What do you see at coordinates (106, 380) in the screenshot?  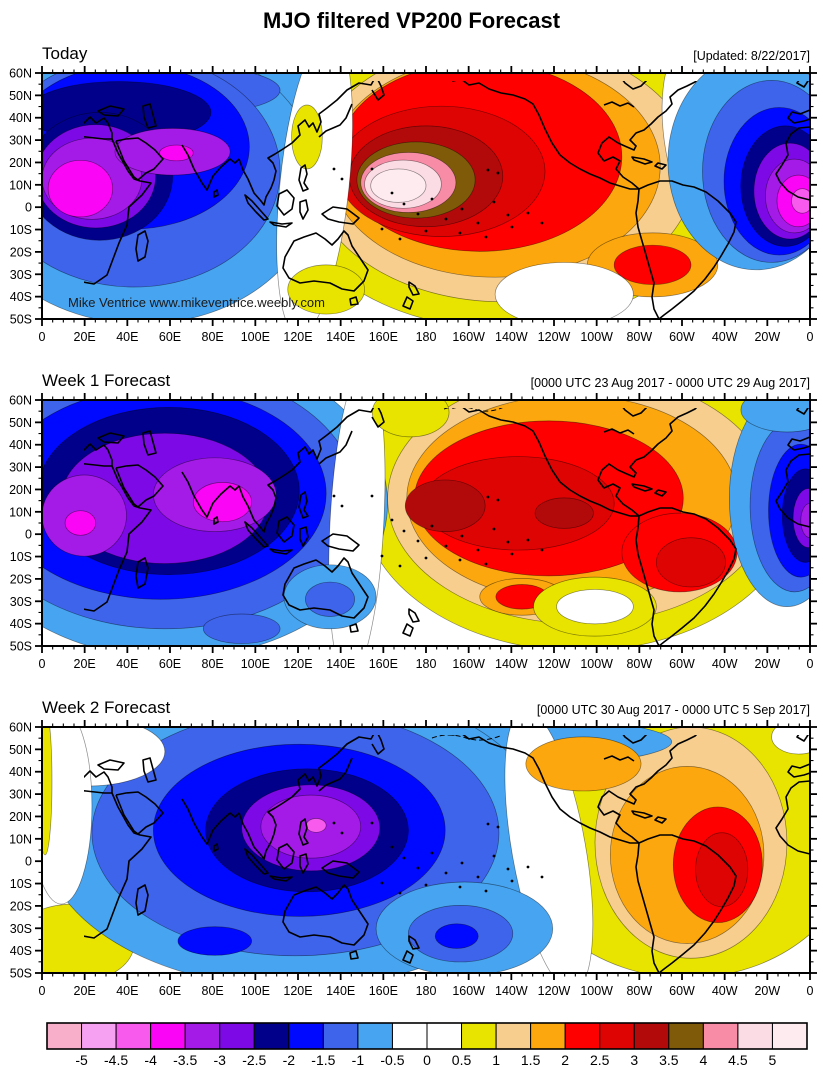 I see `panel-week1-title: Week 1 Forecast` at bounding box center [106, 380].